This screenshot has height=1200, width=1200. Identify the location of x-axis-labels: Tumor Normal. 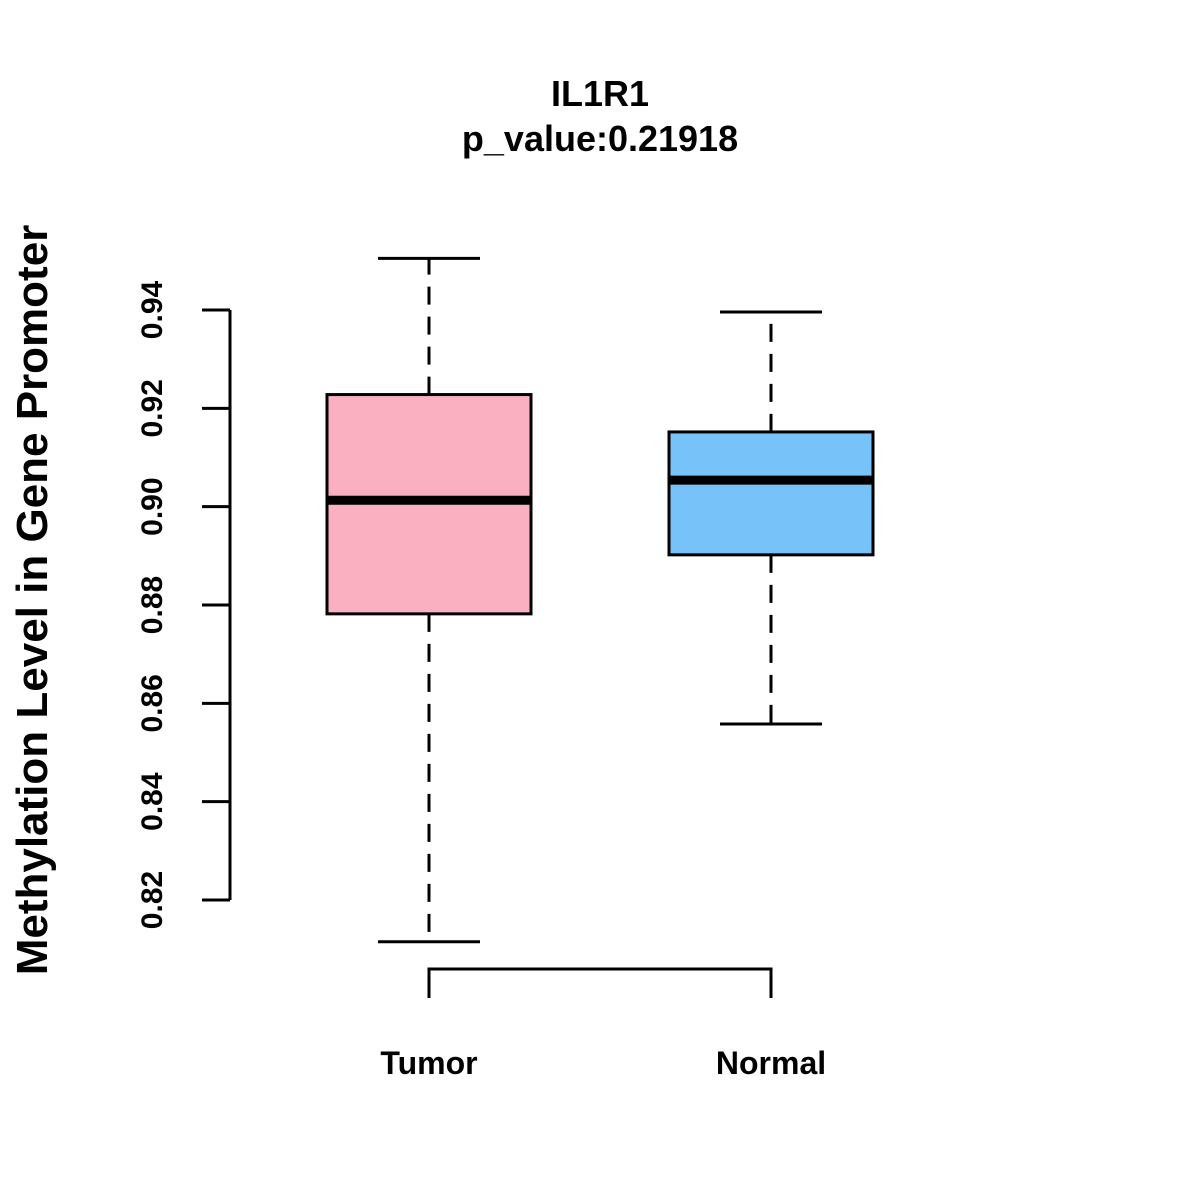
(603, 1063).